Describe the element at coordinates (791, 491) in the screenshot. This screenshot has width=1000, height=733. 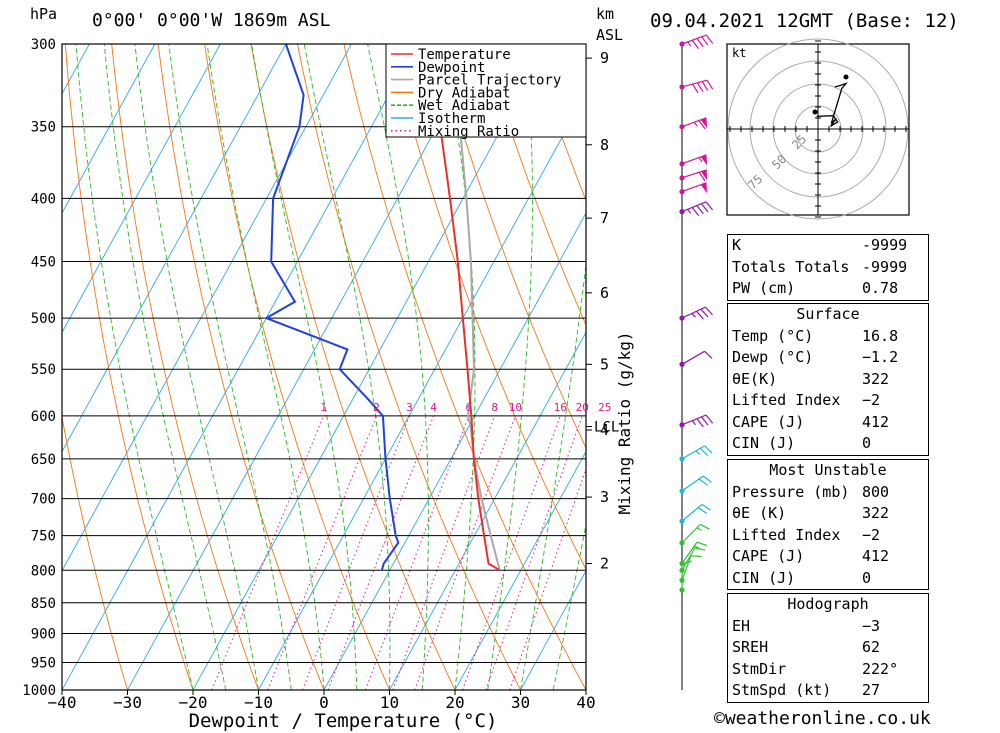
I see `mu-pressure-label: Pressure (mb)` at that location.